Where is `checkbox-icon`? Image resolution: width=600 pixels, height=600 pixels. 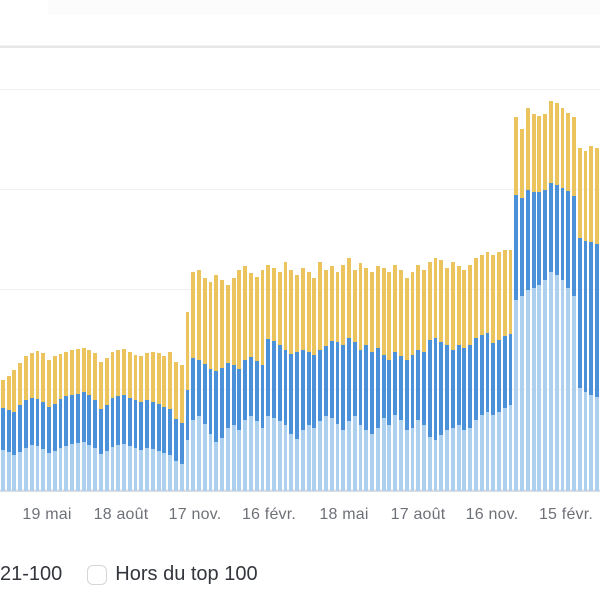
checkbox-icon is located at coordinates (97, 574).